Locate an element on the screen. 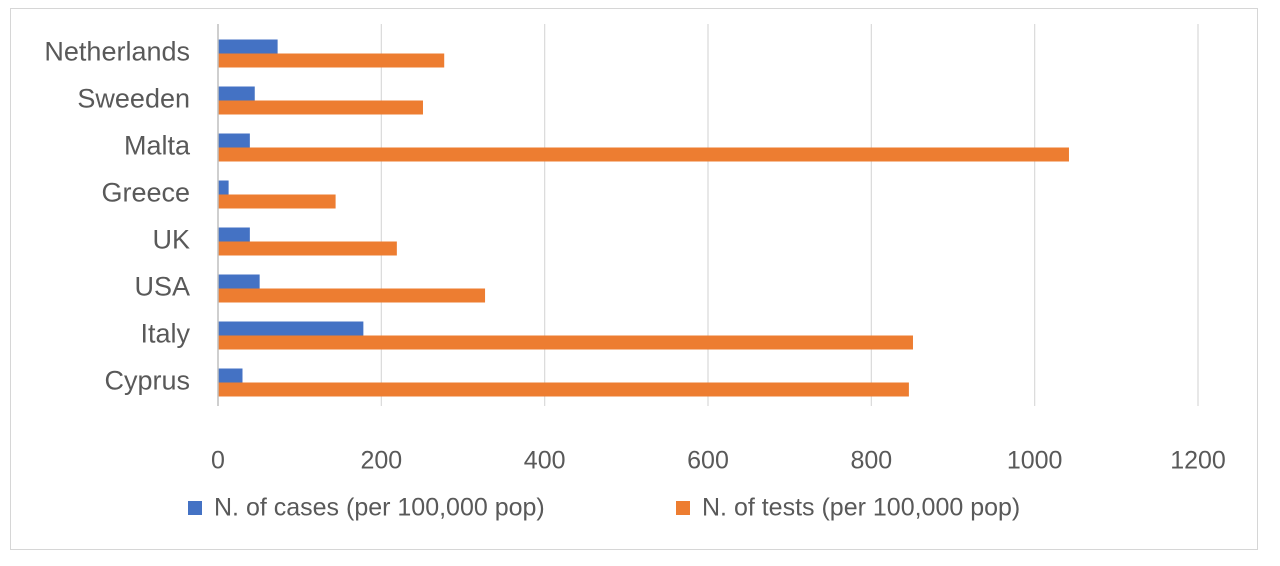 This screenshot has width=1280, height=566. x-tick-label: 1200 is located at coordinates (1198, 461).